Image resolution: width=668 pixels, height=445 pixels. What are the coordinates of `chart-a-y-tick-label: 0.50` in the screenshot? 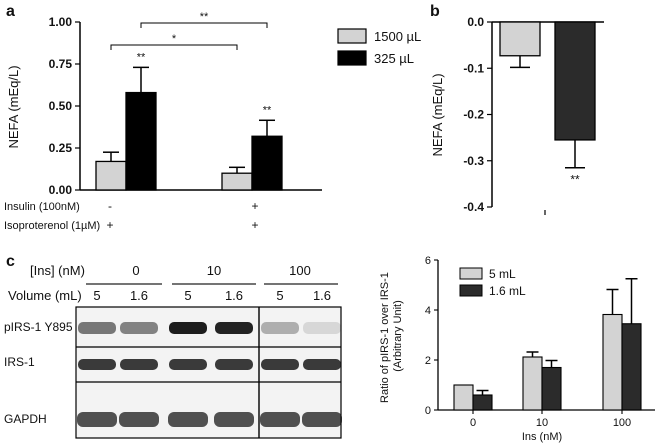 It's located at (61, 106).